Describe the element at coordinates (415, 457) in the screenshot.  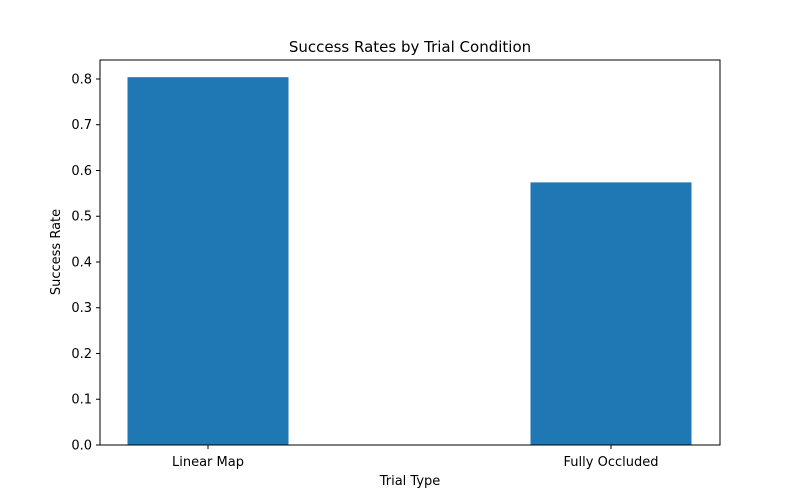
I see `x-axis-ticks: Linear Map Fully Occluded` at that location.